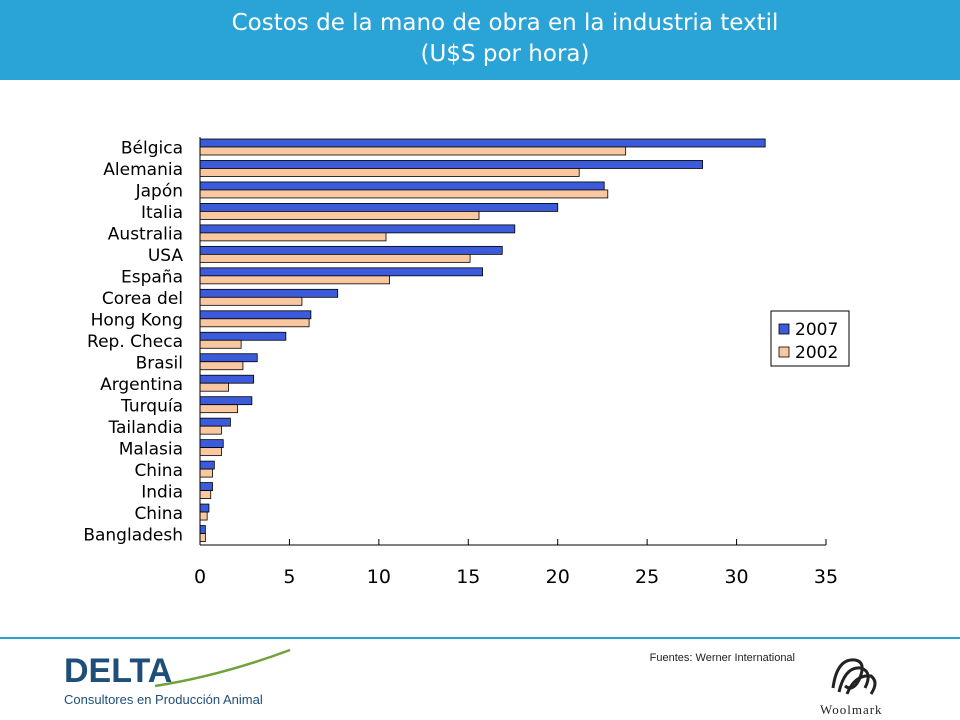 The width and height of the screenshot is (960, 720). I want to click on x-tick-label: 10, so click(379, 577).